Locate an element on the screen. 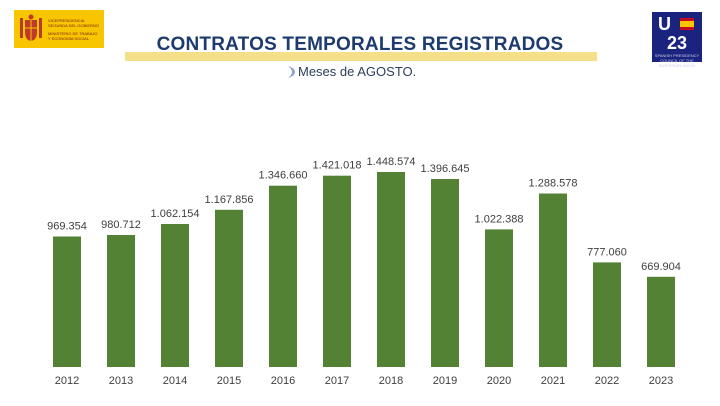 This screenshot has width=720, height=406. data-label-2017: 1.421.018 is located at coordinates (337, 166).